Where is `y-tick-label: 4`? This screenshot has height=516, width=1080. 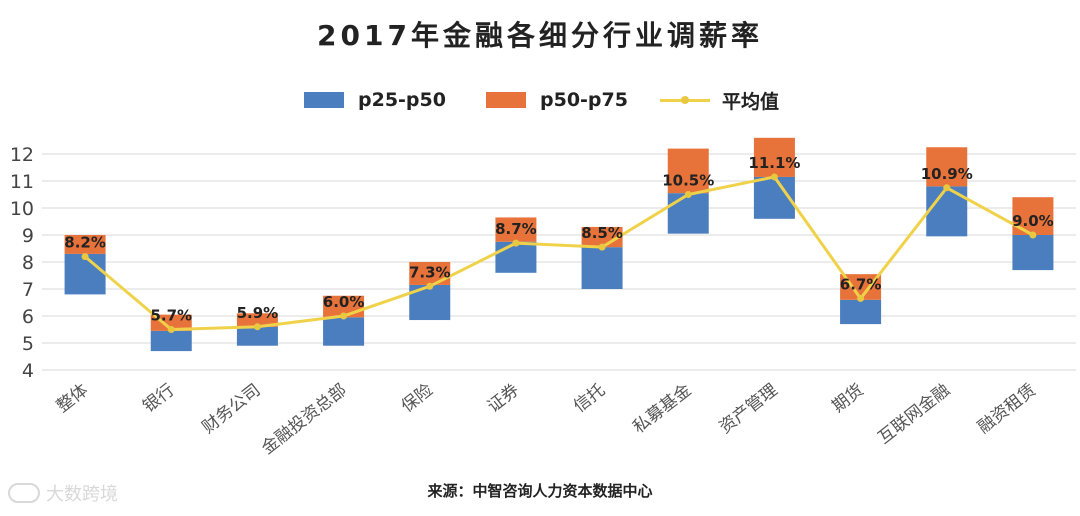 y-tick-label: 4 is located at coordinates (28, 371).